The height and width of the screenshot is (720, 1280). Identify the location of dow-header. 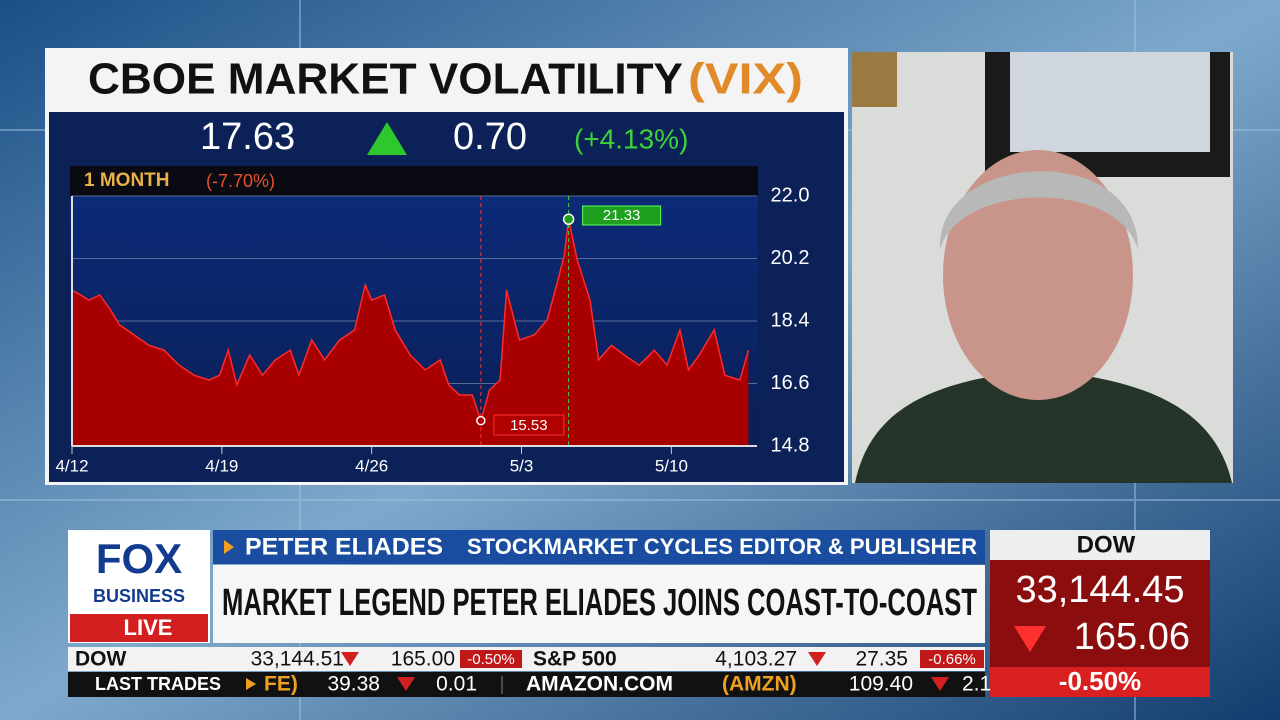
(1100, 545).